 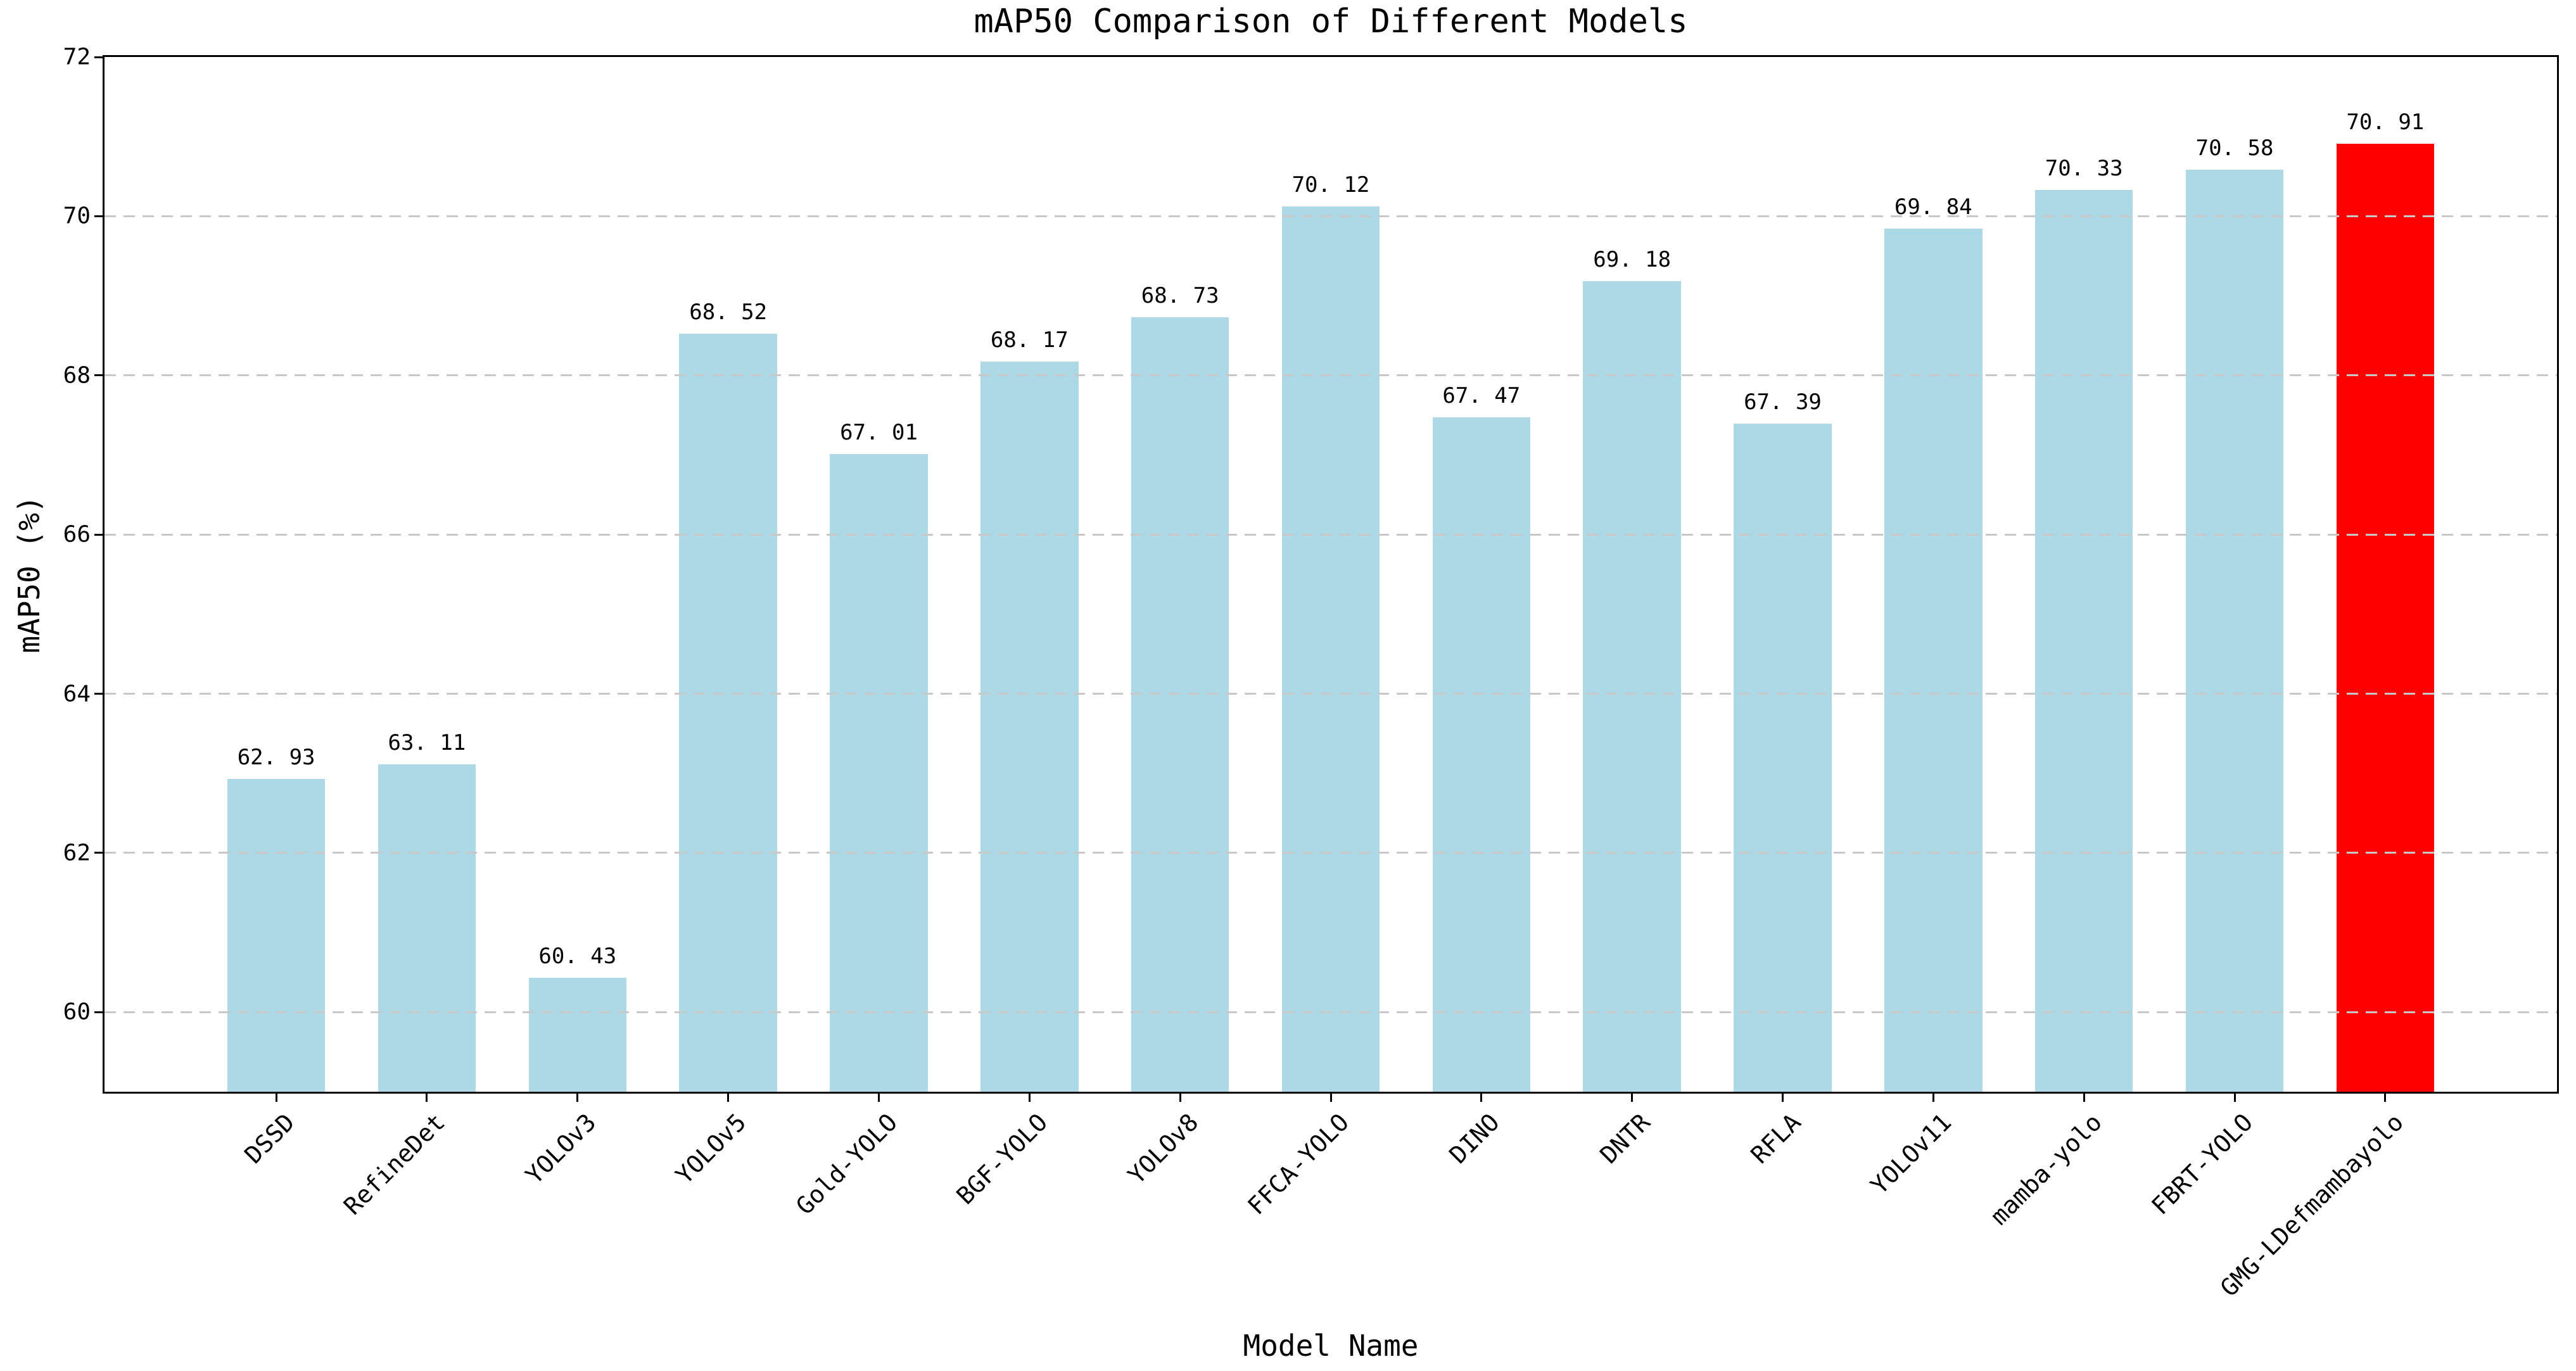 What do you see at coordinates (1029, 340) in the screenshot?
I see `bar-value-label: 68. 17` at bounding box center [1029, 340].